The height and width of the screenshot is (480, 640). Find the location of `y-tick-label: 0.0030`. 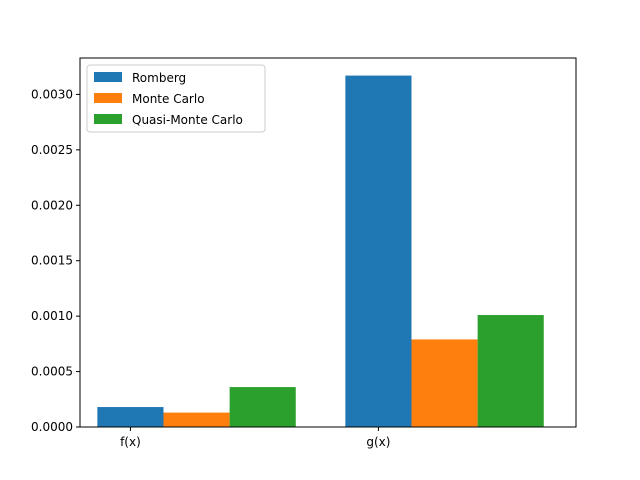

y-tick-label: 0.0030 is located at coordinates (52, 94).